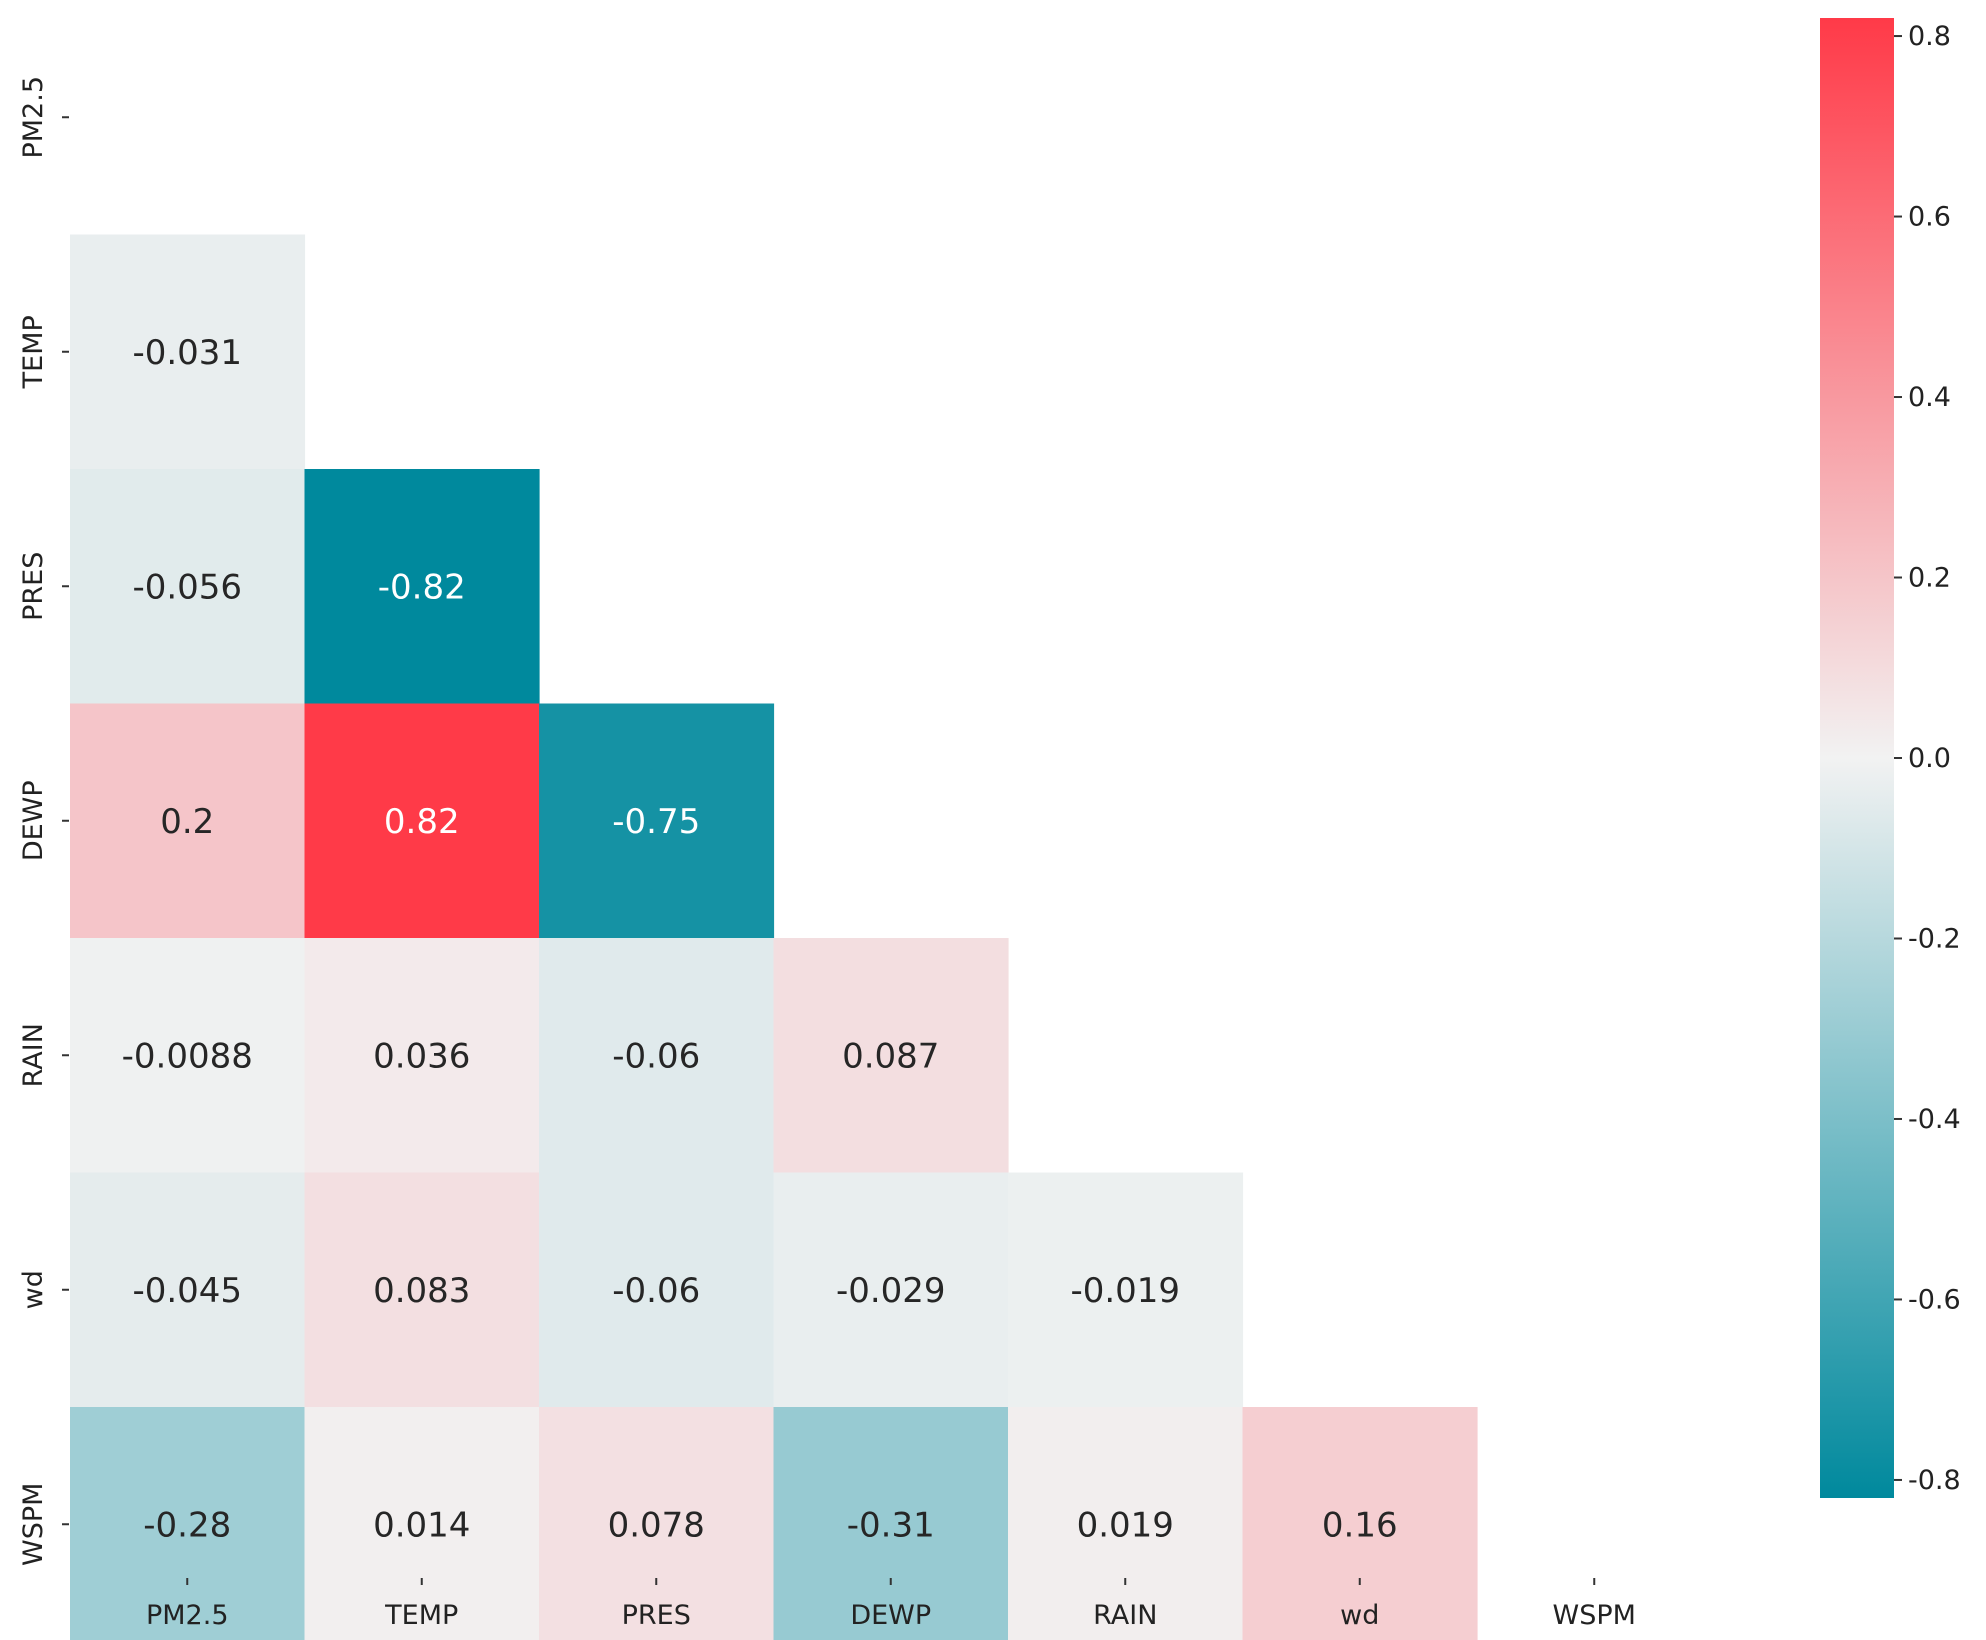  I want to click on y-tick-label: TEMP, so click(33, 352).